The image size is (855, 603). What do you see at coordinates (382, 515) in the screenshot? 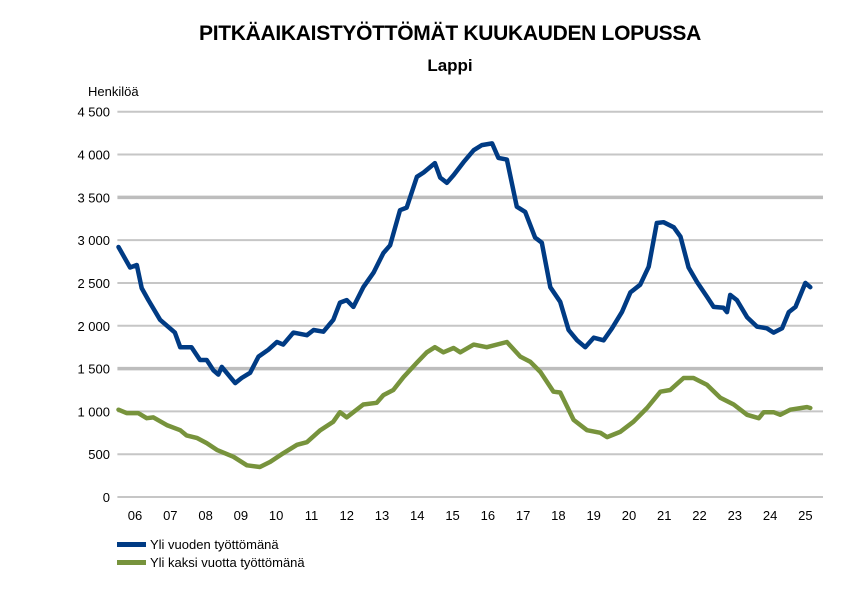
I see `x-tick-label: 13` at bounding box center [382, 515].